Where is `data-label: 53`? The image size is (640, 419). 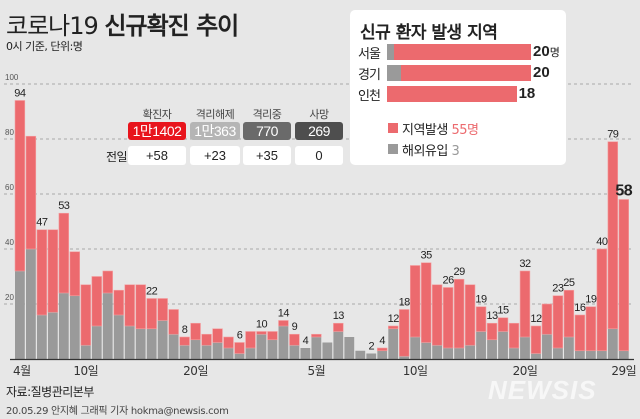 data-label: 53 is located at coordinates (64, 206).